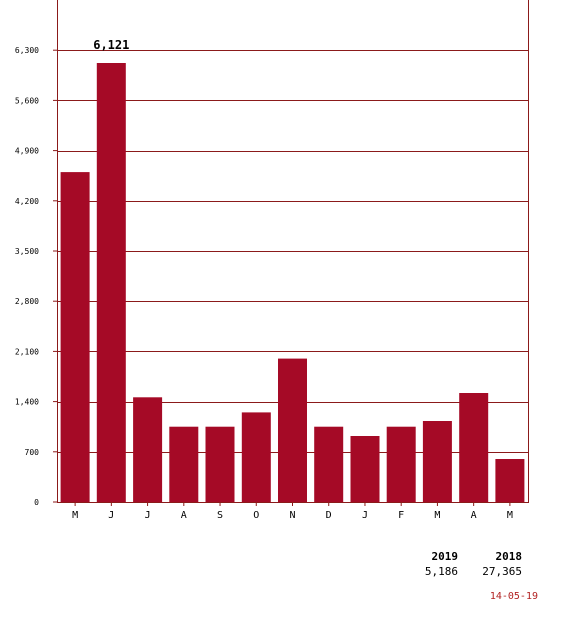 The height and width of the screenshot is (620, 570). What do you see at coordinates (27, 151) in the screenshot?
I see `y-tick-label: 4,900` at bounding box center [27, 151].